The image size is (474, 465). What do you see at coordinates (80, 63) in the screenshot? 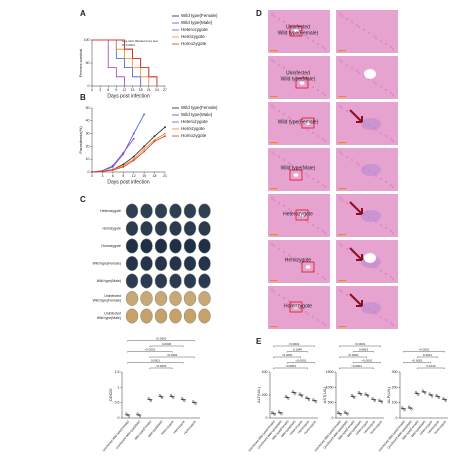
I see `y-axis-label: Percent survival` at bounding box center [80, 63].